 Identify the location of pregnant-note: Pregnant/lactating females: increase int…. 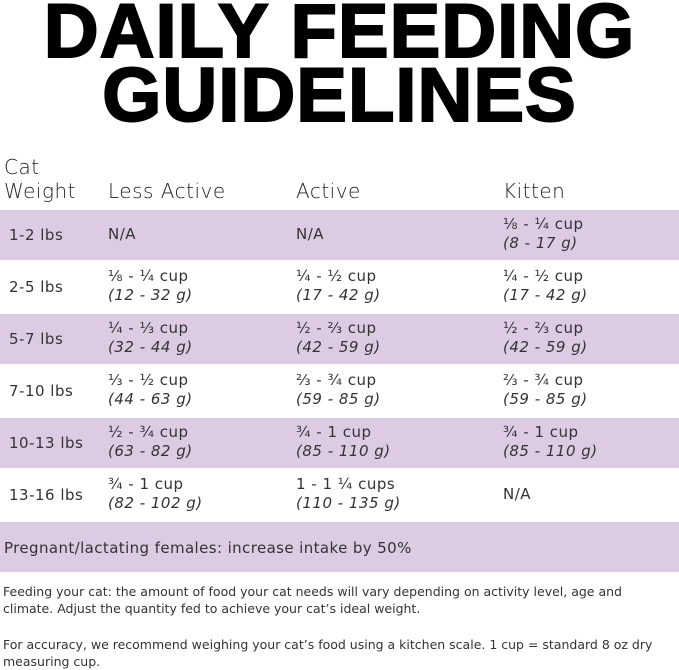
(208, 548).